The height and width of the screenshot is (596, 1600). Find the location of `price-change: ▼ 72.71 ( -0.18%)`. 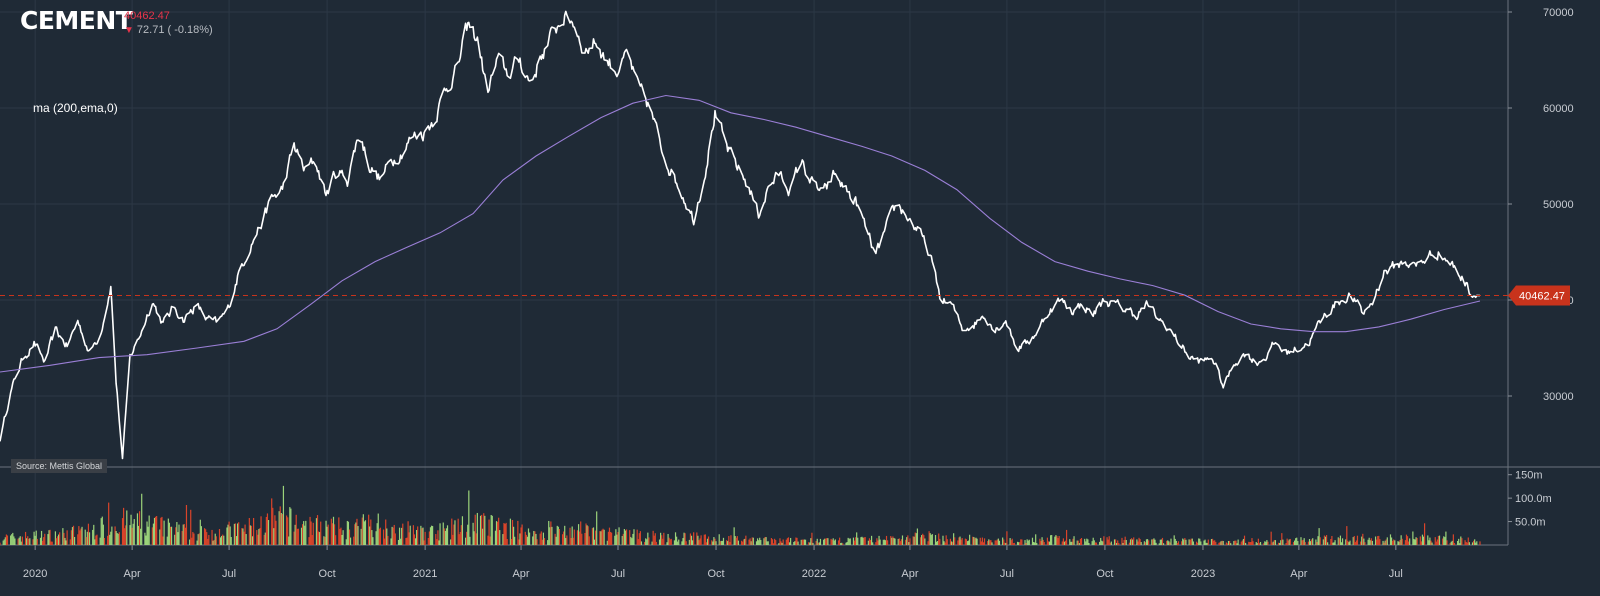

price-change: ▼ 72.71 ( -0.18%) is located at coordinates (168, 30).